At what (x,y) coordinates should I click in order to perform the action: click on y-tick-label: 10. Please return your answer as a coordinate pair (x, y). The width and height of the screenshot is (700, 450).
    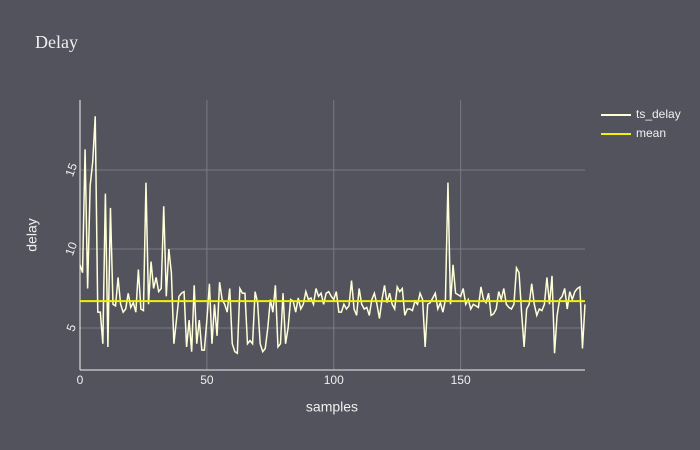
    Looking at the image, I should click on (71, 249).